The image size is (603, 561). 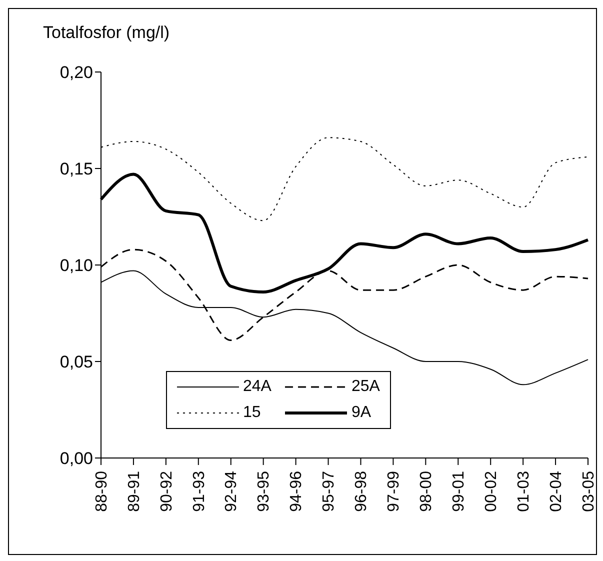 What do you see at coordinates (76, 169) in the screenshot?
I see `y-tick-label: 0,15` at bounding box center [76, 169].